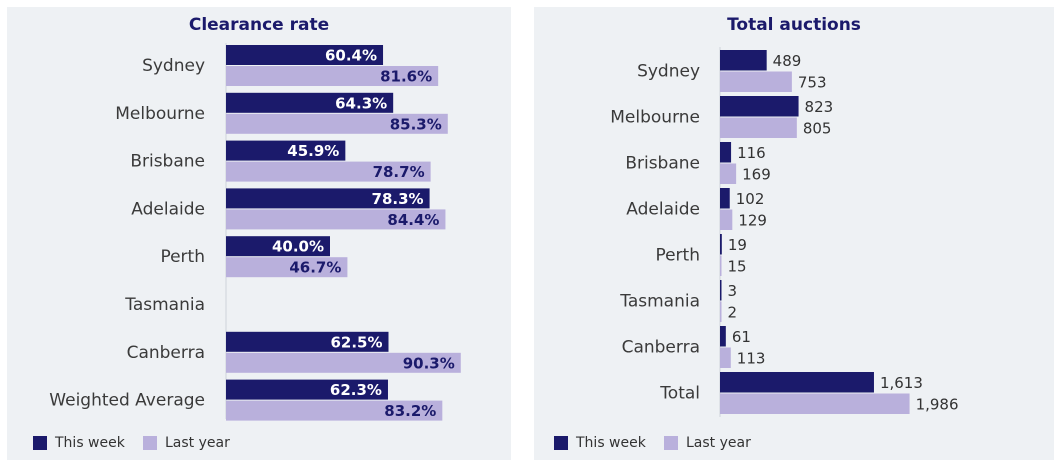 The image size is (1060, 466). Describe the element at coordinates (737, 266) in the screenshot. I see `data-label-last-year-perth: 15` at that location.